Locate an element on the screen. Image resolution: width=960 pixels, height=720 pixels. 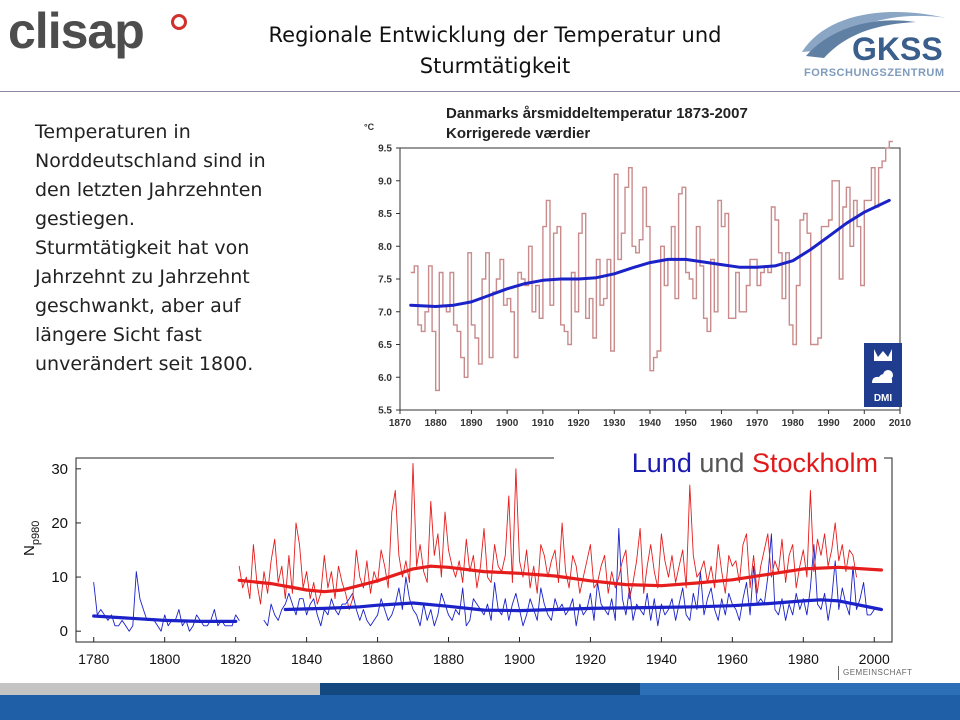
chart1-xtick-label: 1940 is located at coordinates (650, 423).